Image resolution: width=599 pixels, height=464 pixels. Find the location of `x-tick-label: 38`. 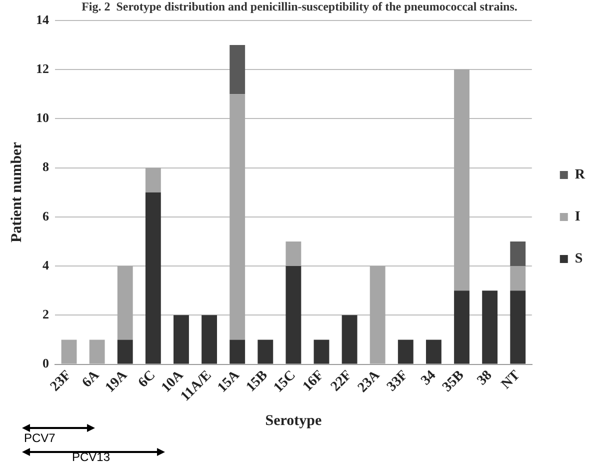

x-tick-label: 38 is located at coordinates (485, 378).